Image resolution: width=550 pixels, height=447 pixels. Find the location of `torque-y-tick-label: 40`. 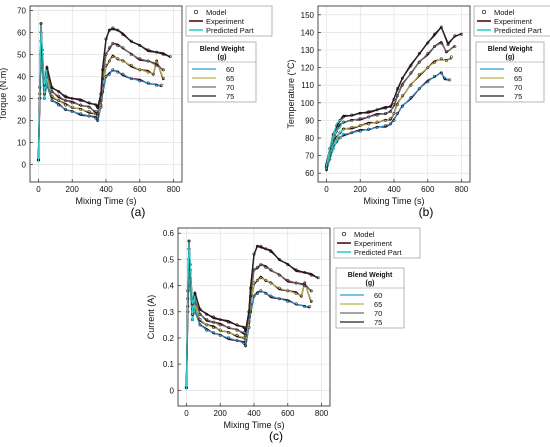

torque-y-tick-label: 40 is located at coordinates (21, 76).